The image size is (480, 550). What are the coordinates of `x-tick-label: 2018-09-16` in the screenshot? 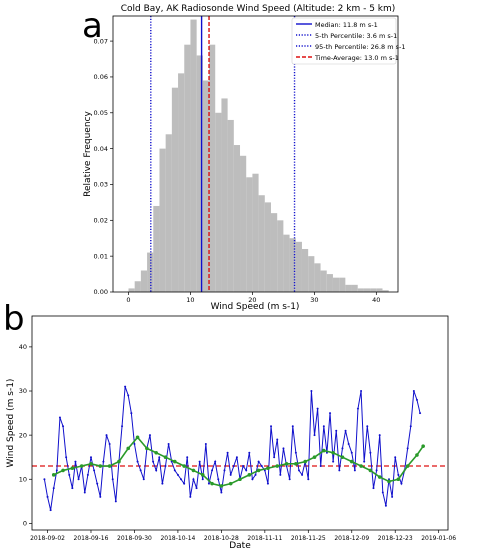 It's located at (91, 538).